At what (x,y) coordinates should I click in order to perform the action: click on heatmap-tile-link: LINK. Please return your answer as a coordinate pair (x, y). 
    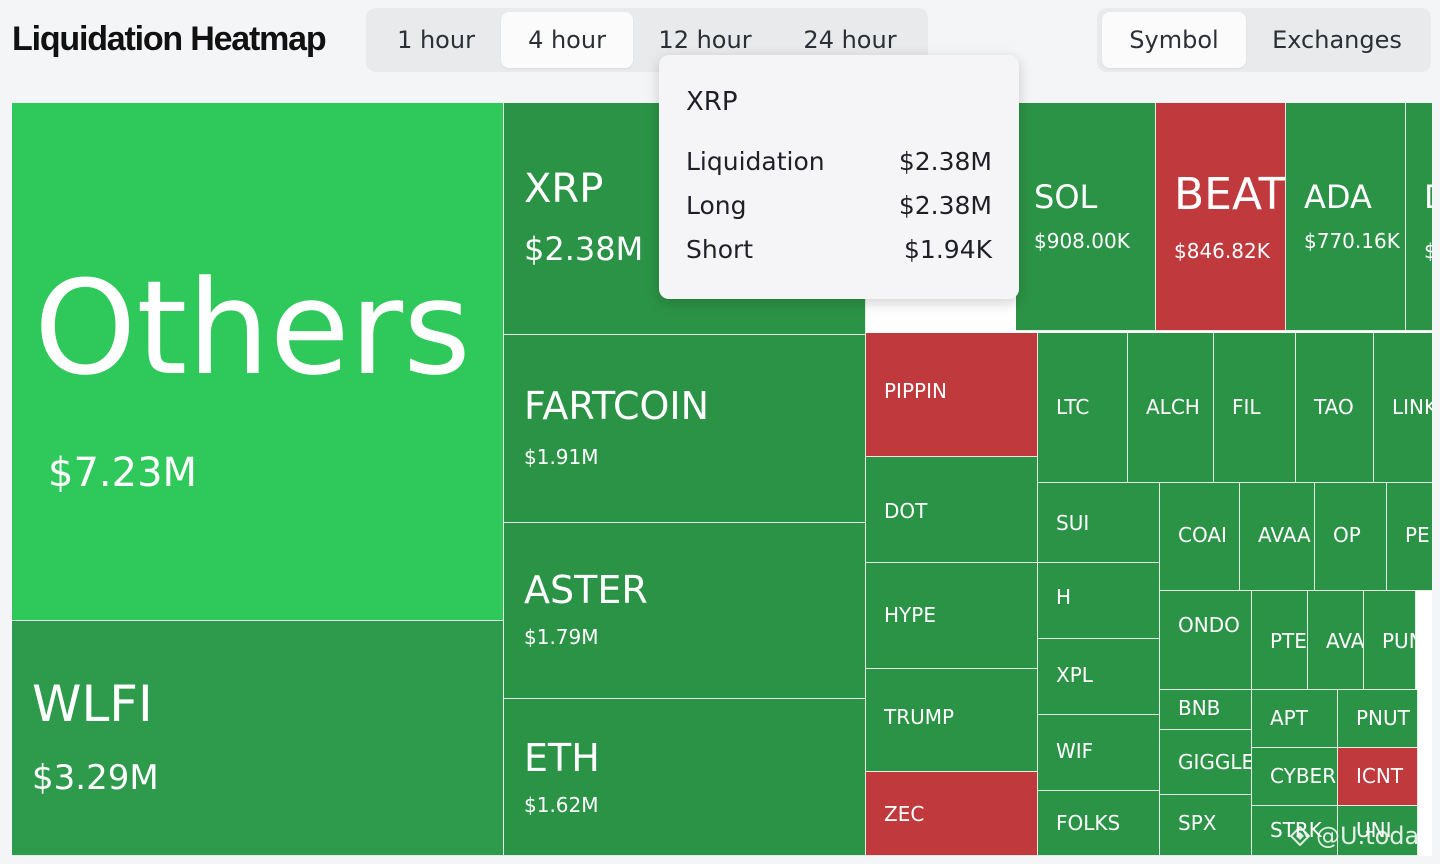
    Looking at the image, I should click on (1403, 408).